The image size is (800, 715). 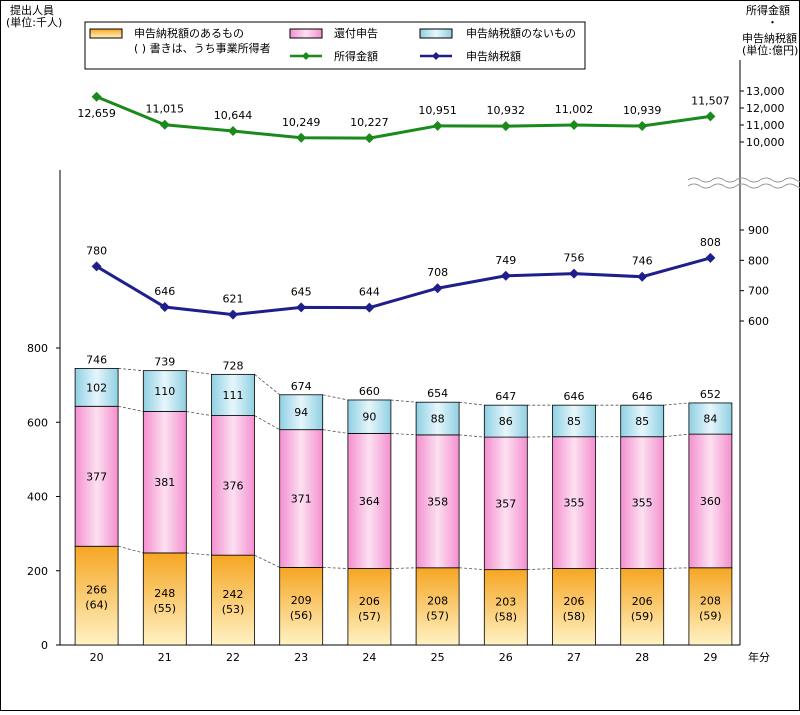 I want to click on bar-value-label: 86, so click(x=506, y=421).